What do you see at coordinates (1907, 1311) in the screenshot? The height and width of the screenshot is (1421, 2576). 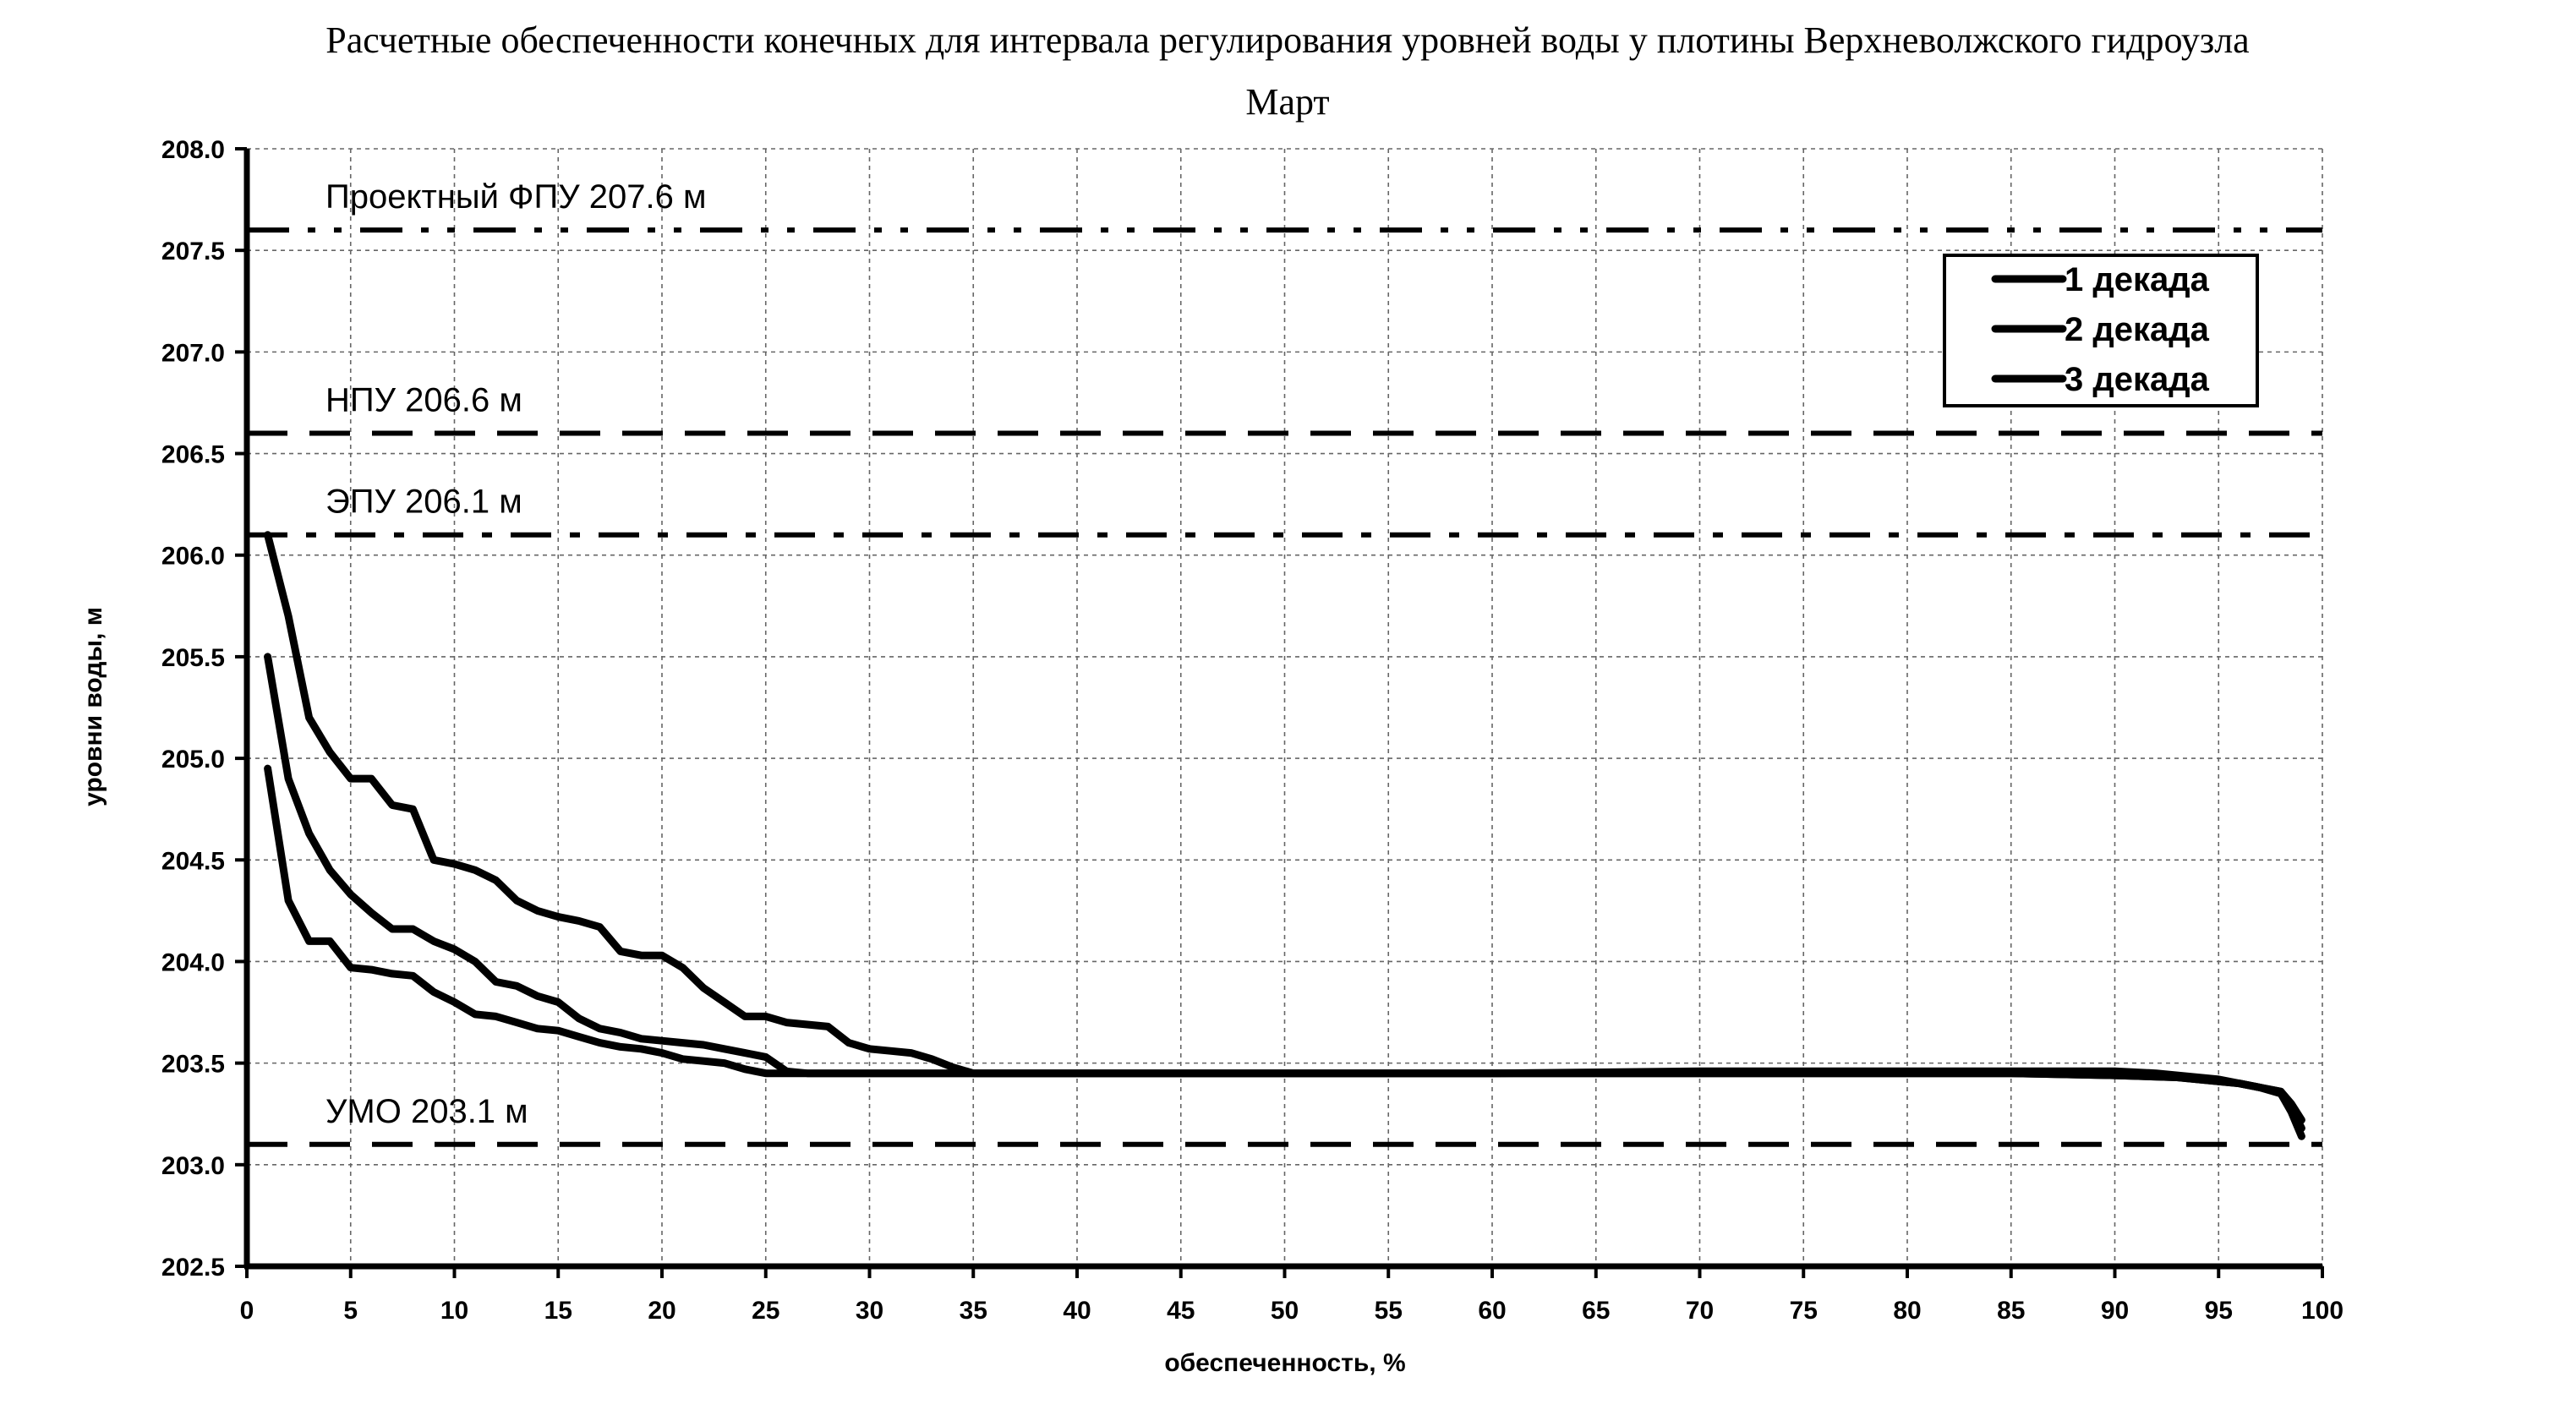 I see `x-tick-label: 80` at bounding box center [1907, 1311].